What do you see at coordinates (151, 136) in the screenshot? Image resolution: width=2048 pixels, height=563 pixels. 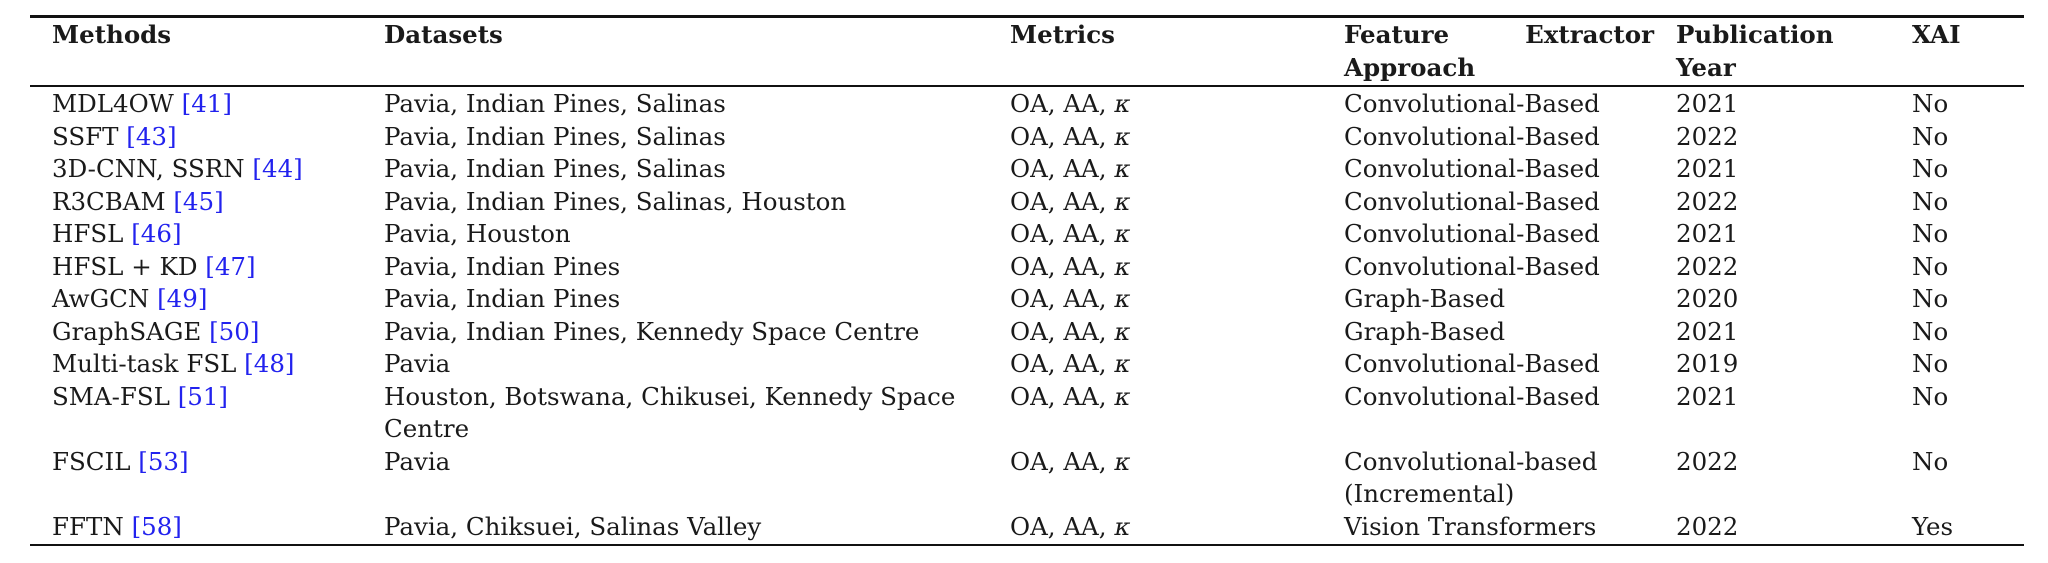 I see `citation-link: [43]` at bounding box center [151, 136].